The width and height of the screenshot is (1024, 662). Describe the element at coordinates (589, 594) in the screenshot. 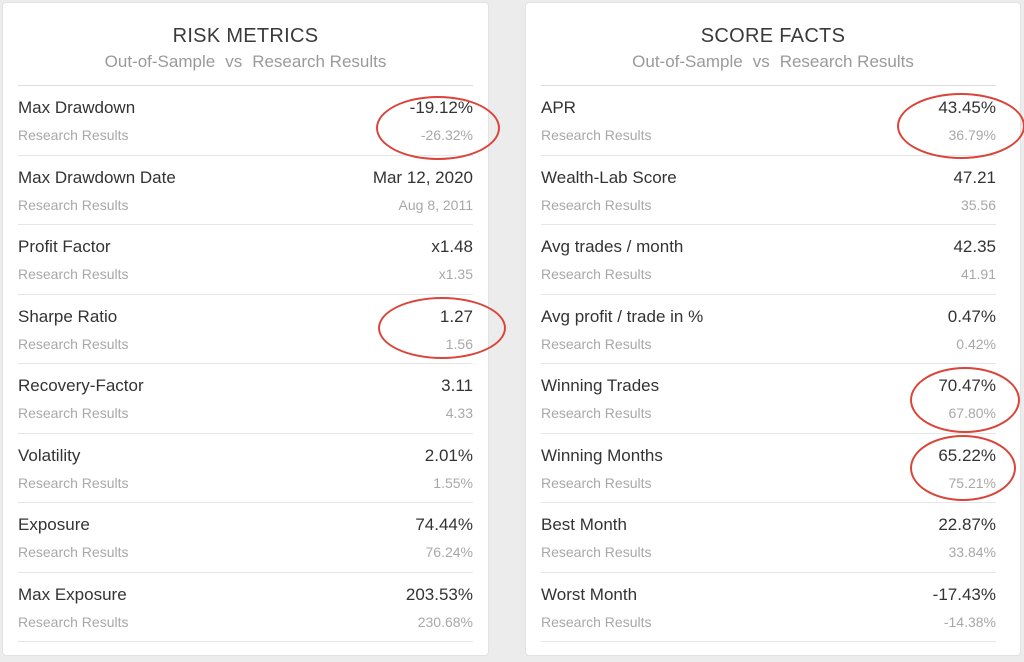

I see `metric-label: Worst Month` at that location.